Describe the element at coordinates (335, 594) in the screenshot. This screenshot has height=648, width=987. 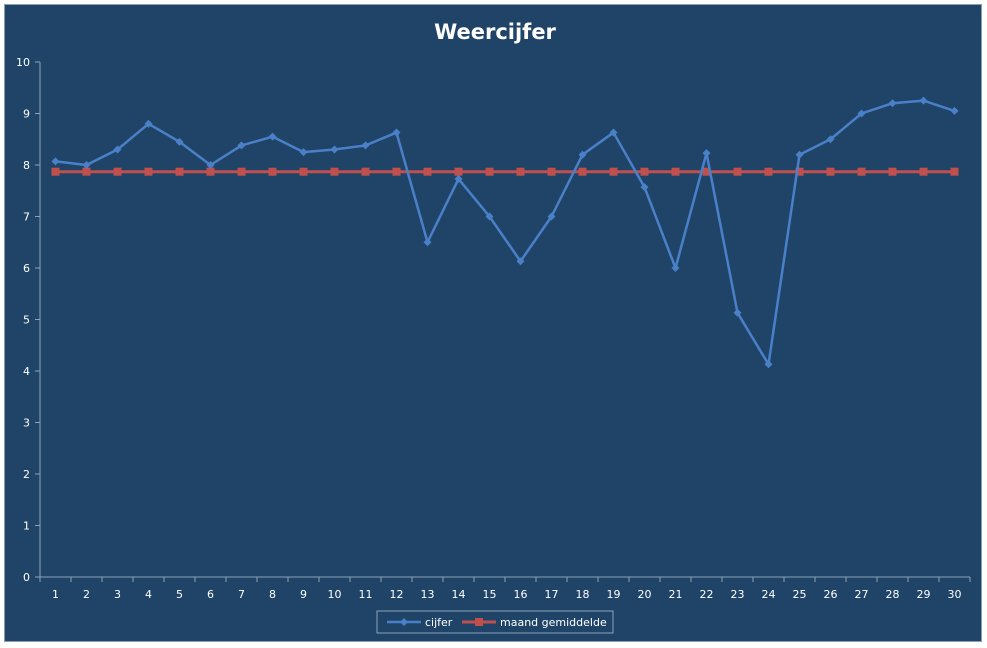
I see `x-tick-label: 10` at that location.